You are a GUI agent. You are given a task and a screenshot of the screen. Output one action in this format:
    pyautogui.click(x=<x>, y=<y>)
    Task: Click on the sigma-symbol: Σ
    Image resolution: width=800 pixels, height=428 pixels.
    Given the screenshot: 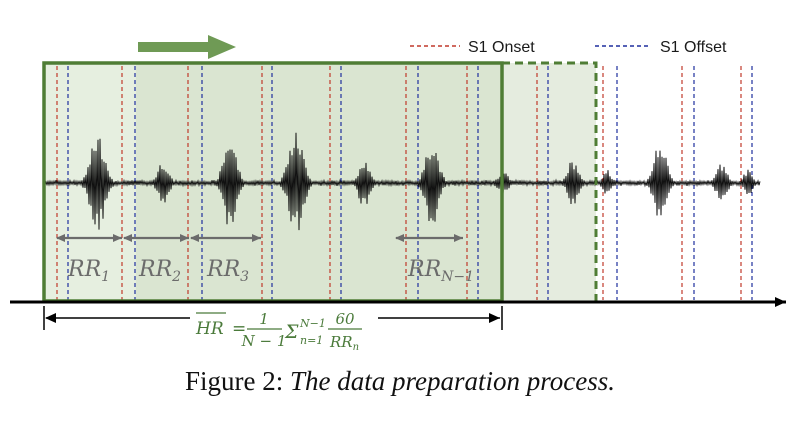 What is the action you would take?
    pyautogui.click(x=291, y=332)
    